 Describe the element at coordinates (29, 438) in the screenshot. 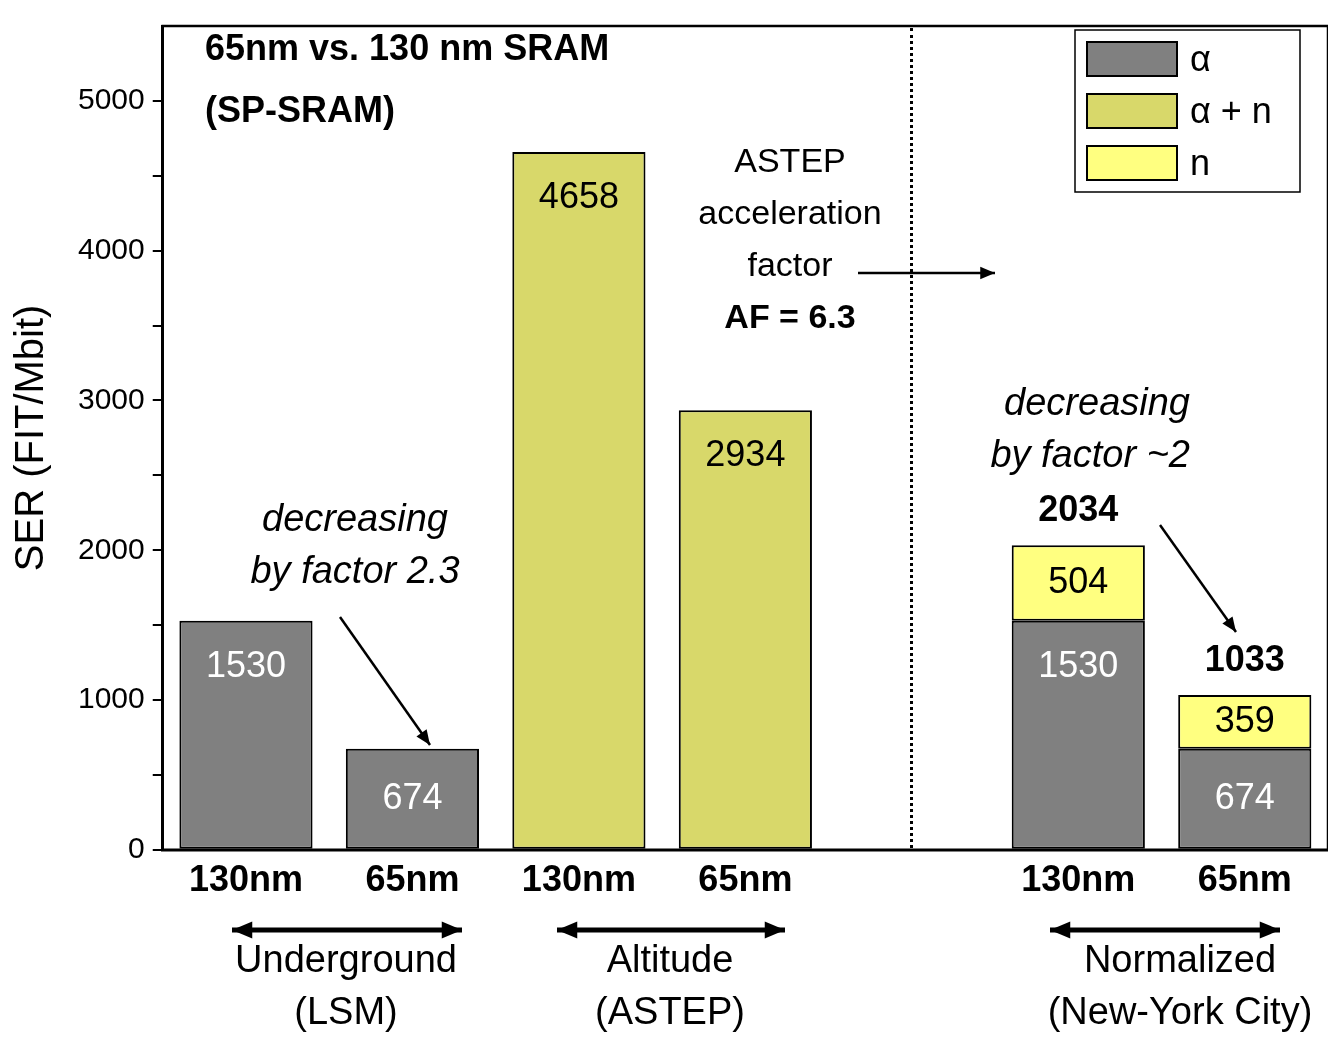

I see `y-axis-title: SER (FIT/Mbit)` at that location.